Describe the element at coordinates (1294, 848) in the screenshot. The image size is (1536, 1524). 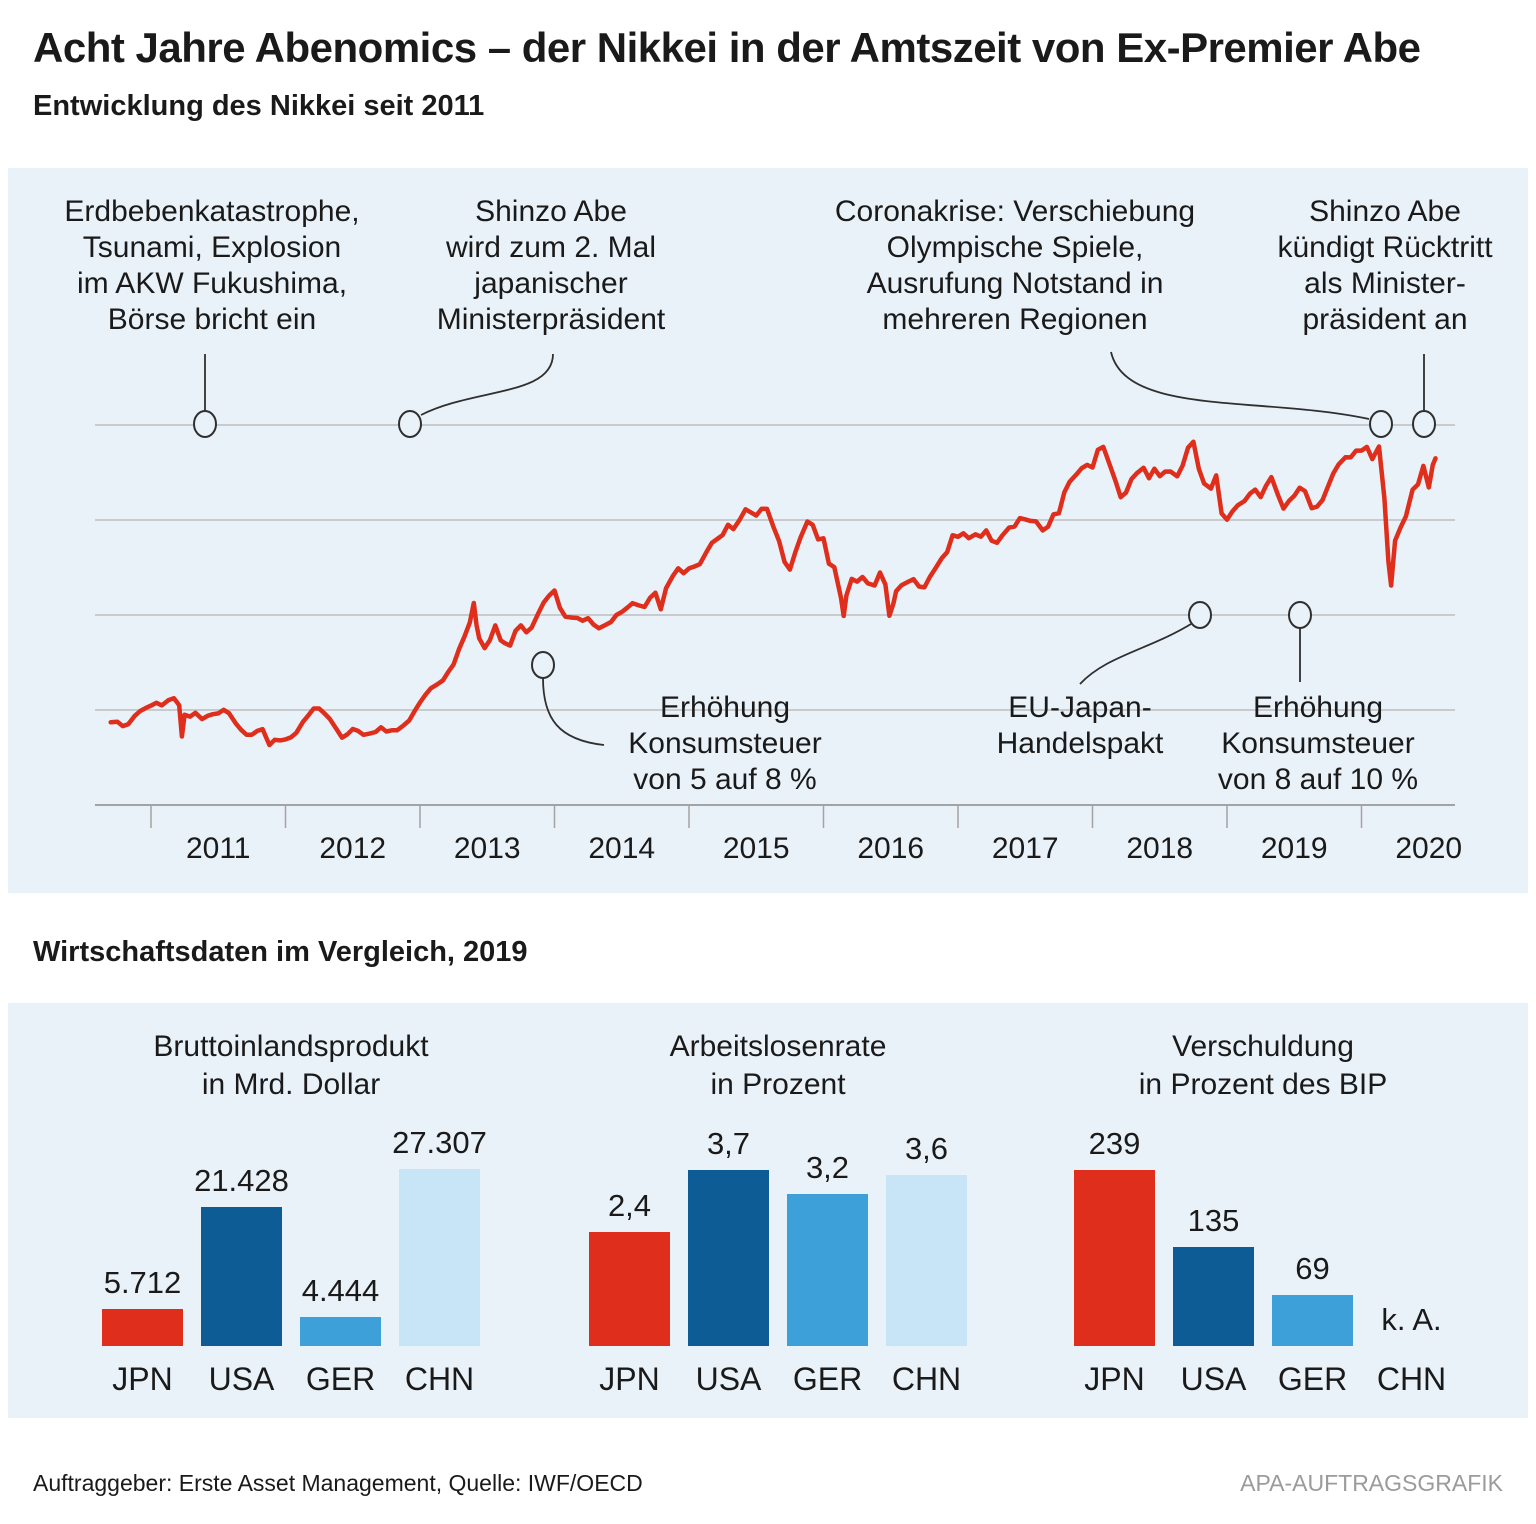
I see `year-label: 2019` at that location.